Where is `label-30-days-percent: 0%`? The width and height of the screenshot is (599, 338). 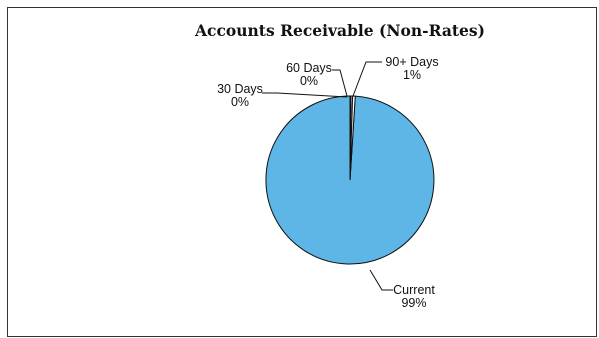
label-30-days-percent: 0% is located at coordinates (240, 102).